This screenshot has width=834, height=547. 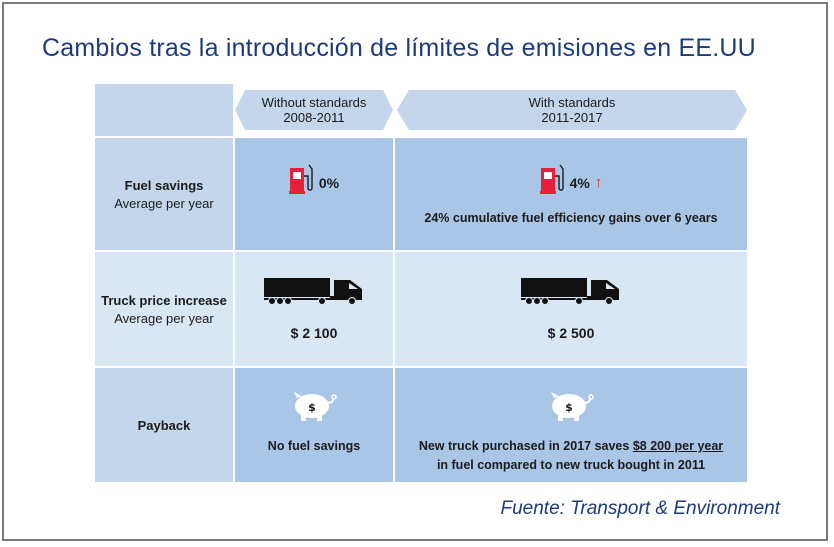 What do you see at coordinates (164, 203) in the screenshot?
I see `fuel-savings-sublabel: Average per year` at bounding box center [164, 203].